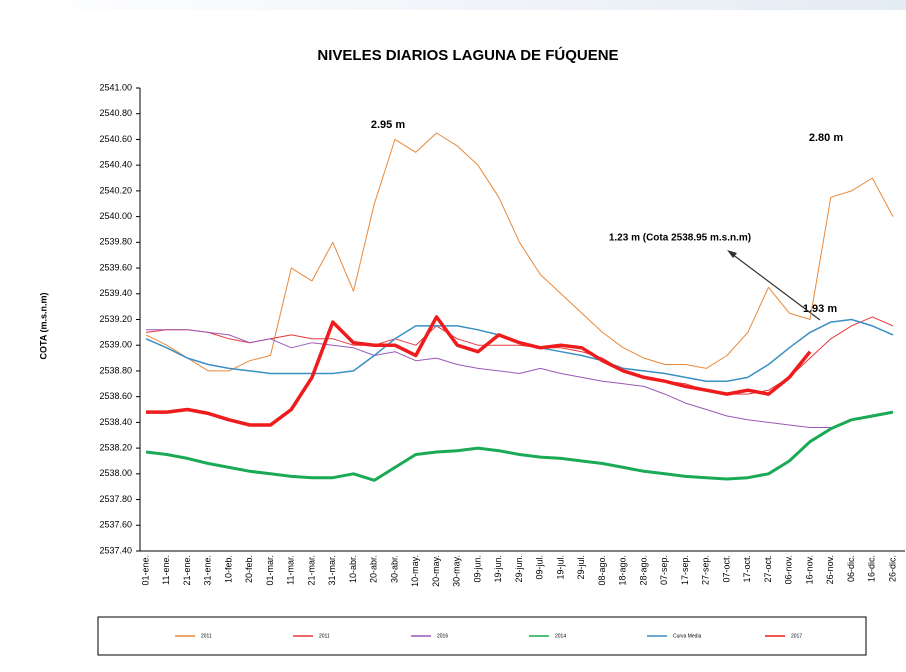 The image size is (906, 672). Describe the element at coordinates (467, 55) in the screenshot. I see `chart-title: NIVELES DIARIOS LAGUNA DE FÚQUENE` at that location.